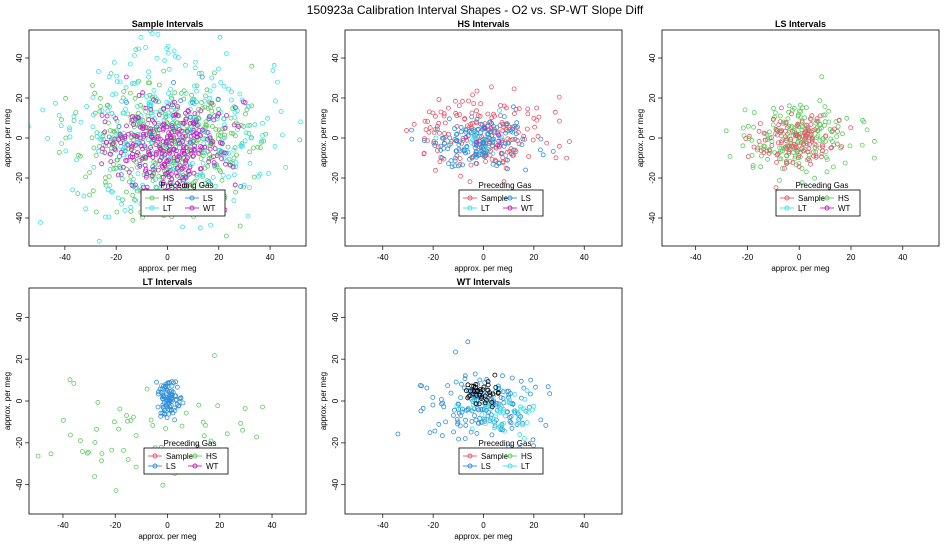 The width and height of the screenshot is (950, 550). I want to click on x-tick-label: 20, so click(533, 525).